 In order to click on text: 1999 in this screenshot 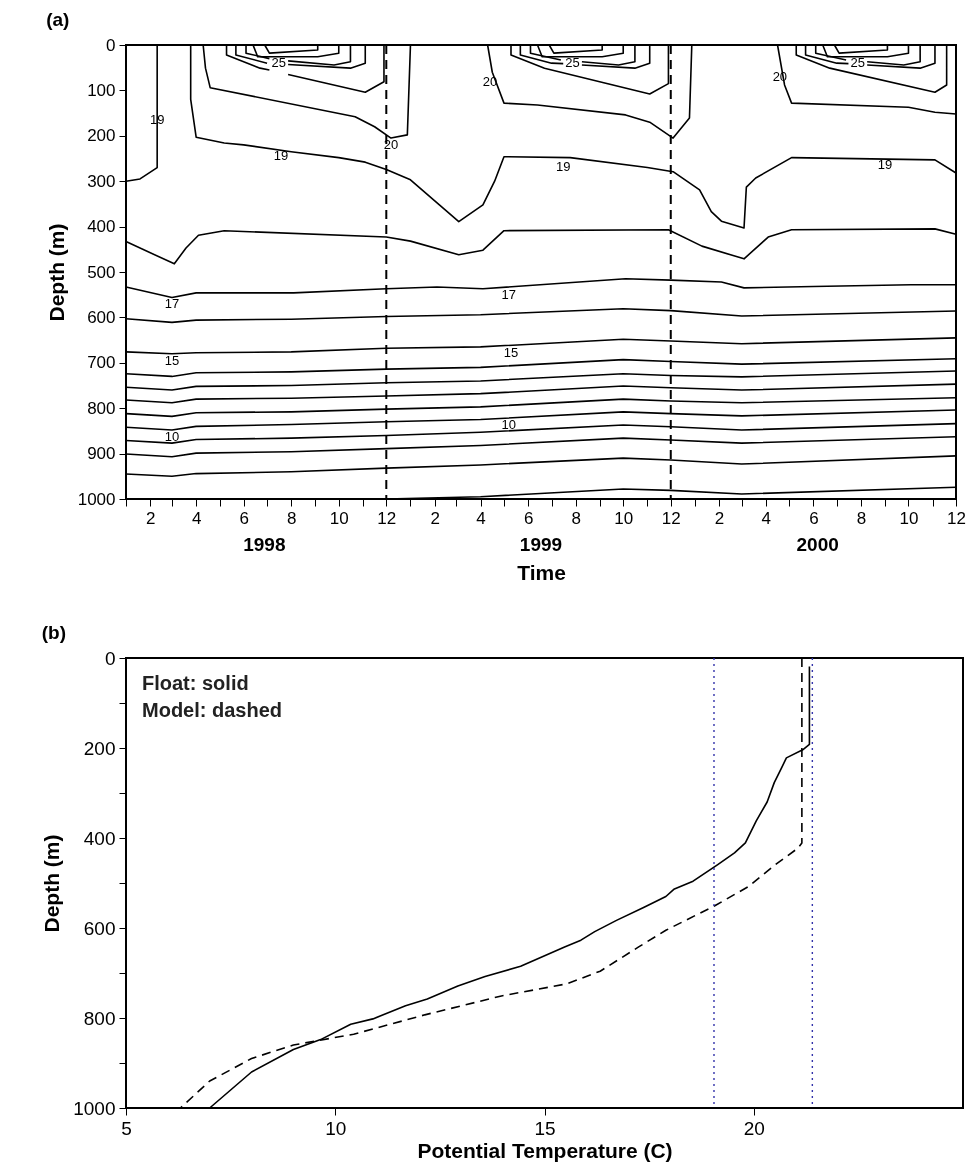, I will do `click(541, 544)`.